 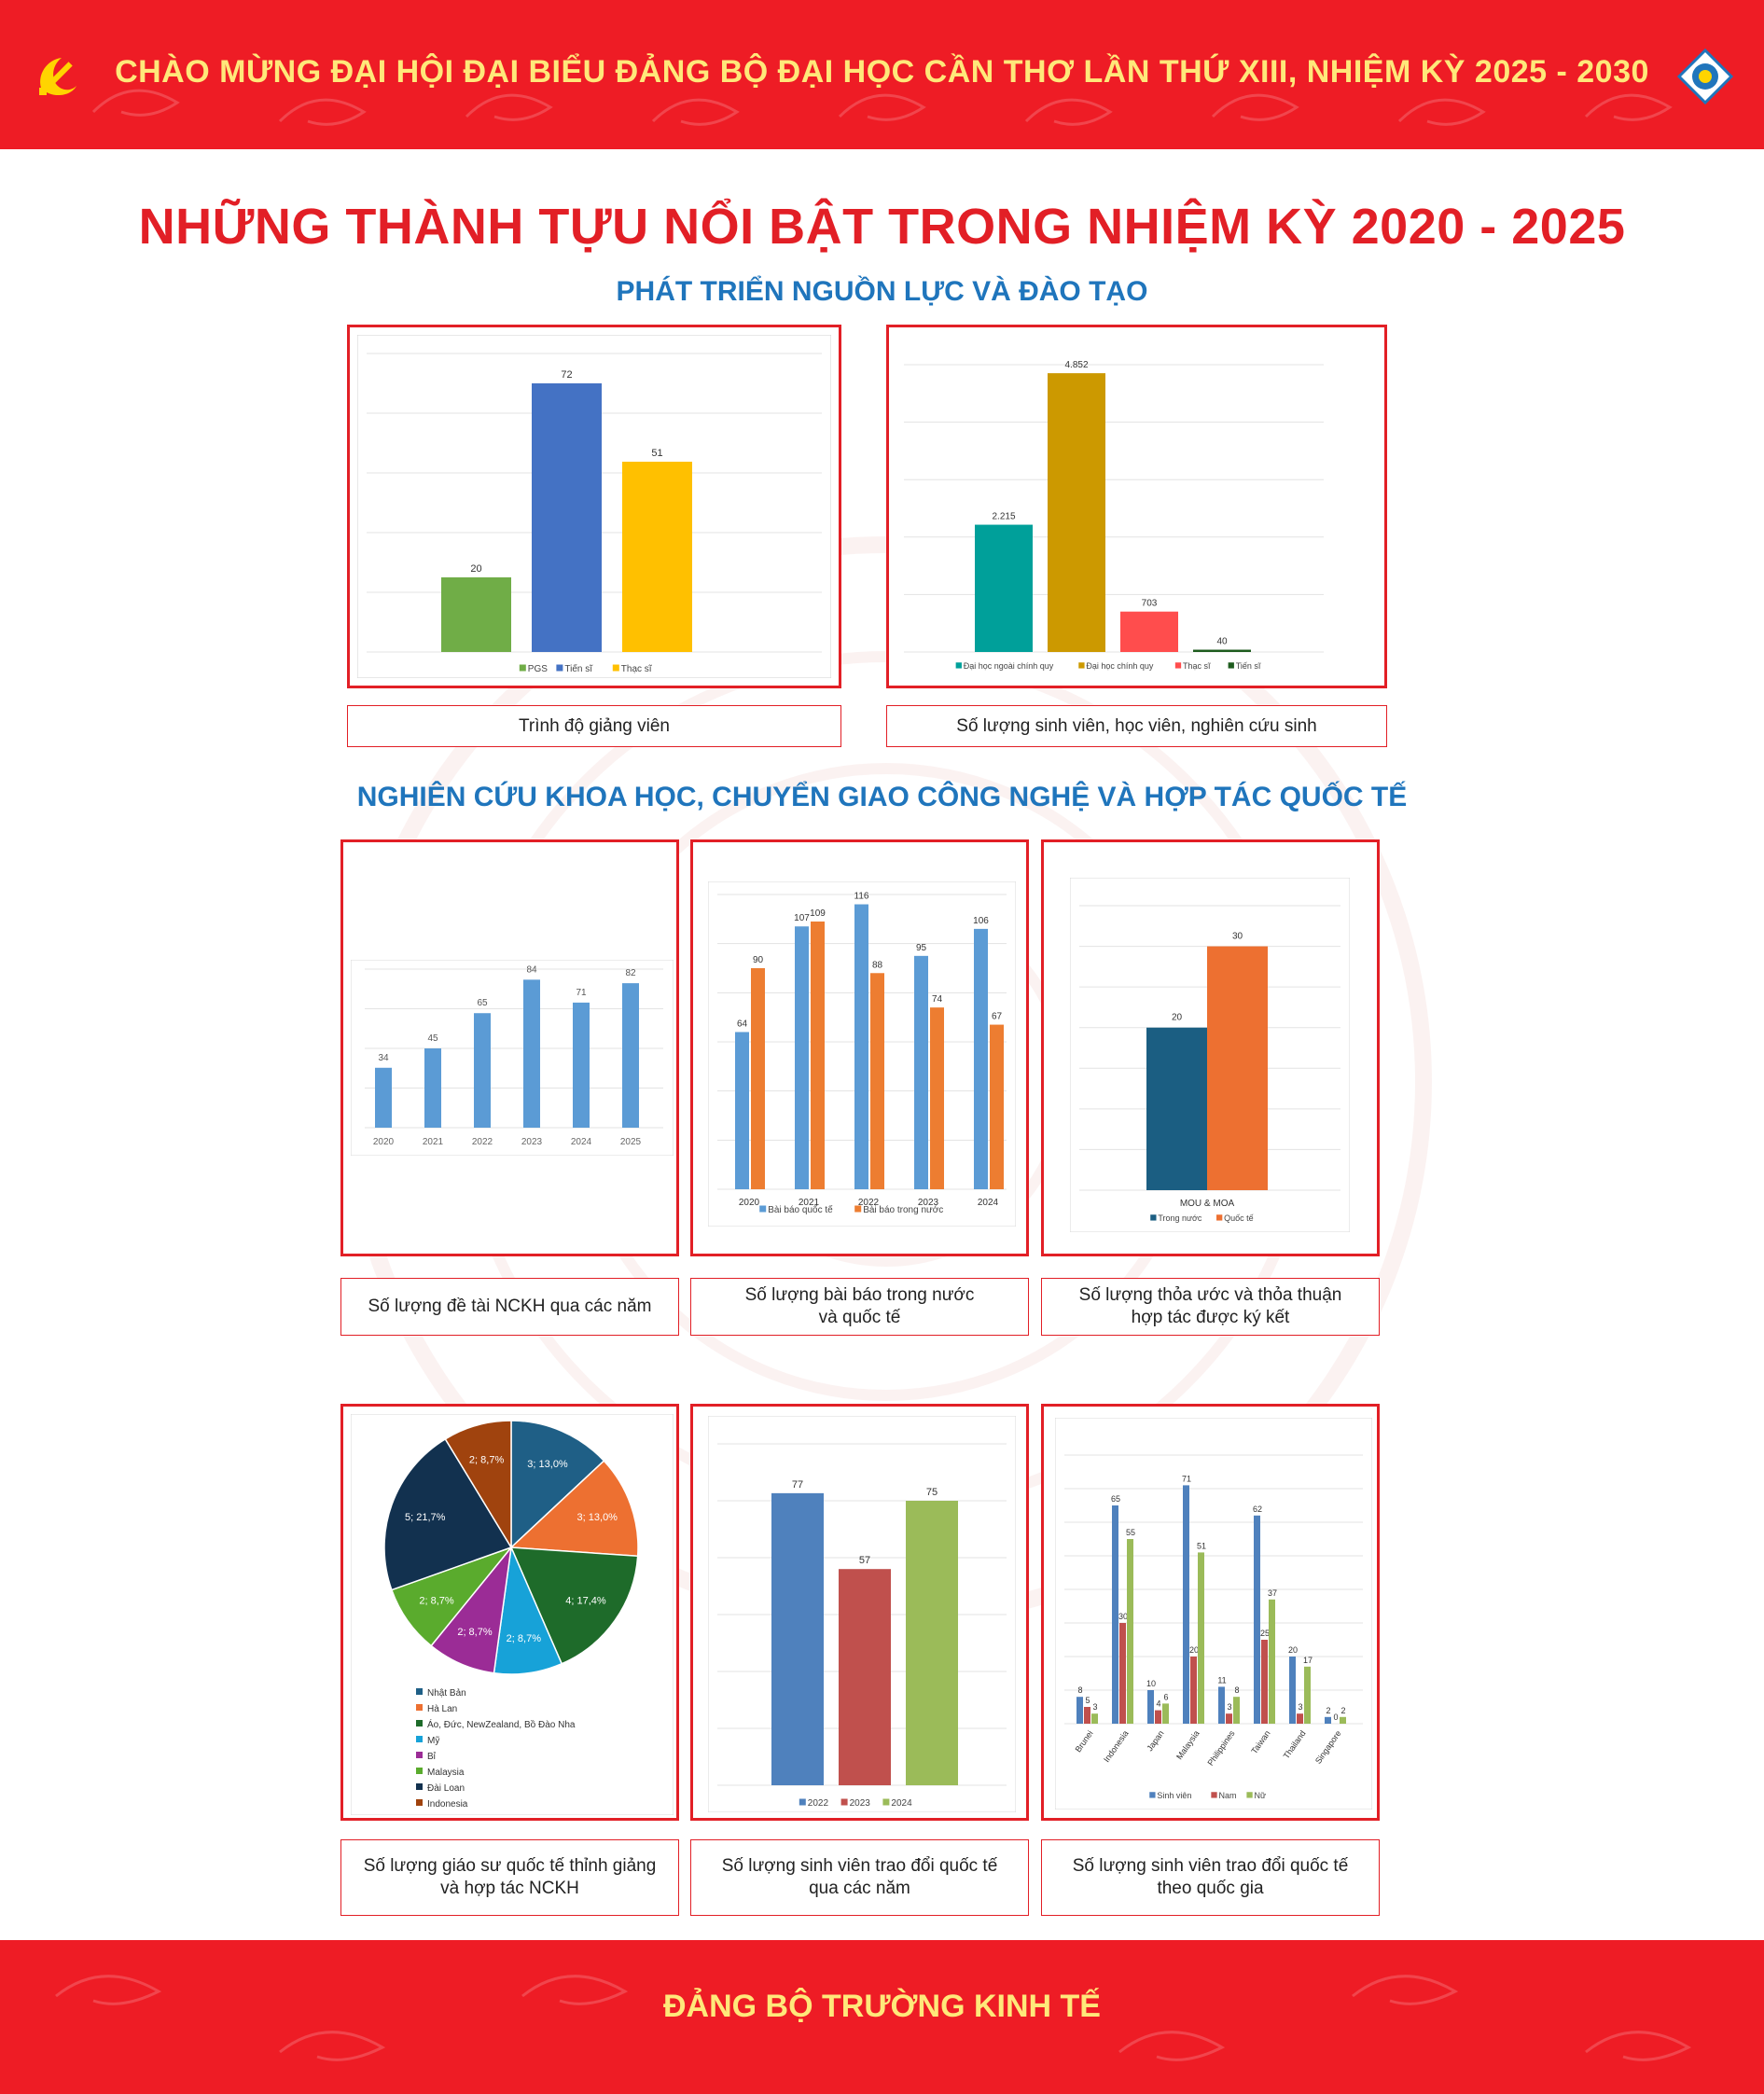 What do you see at coordinates (1300, 1719) in the screenshot?
I see `bar-Nam-Thailand` at bounding box center [1300, 1719].